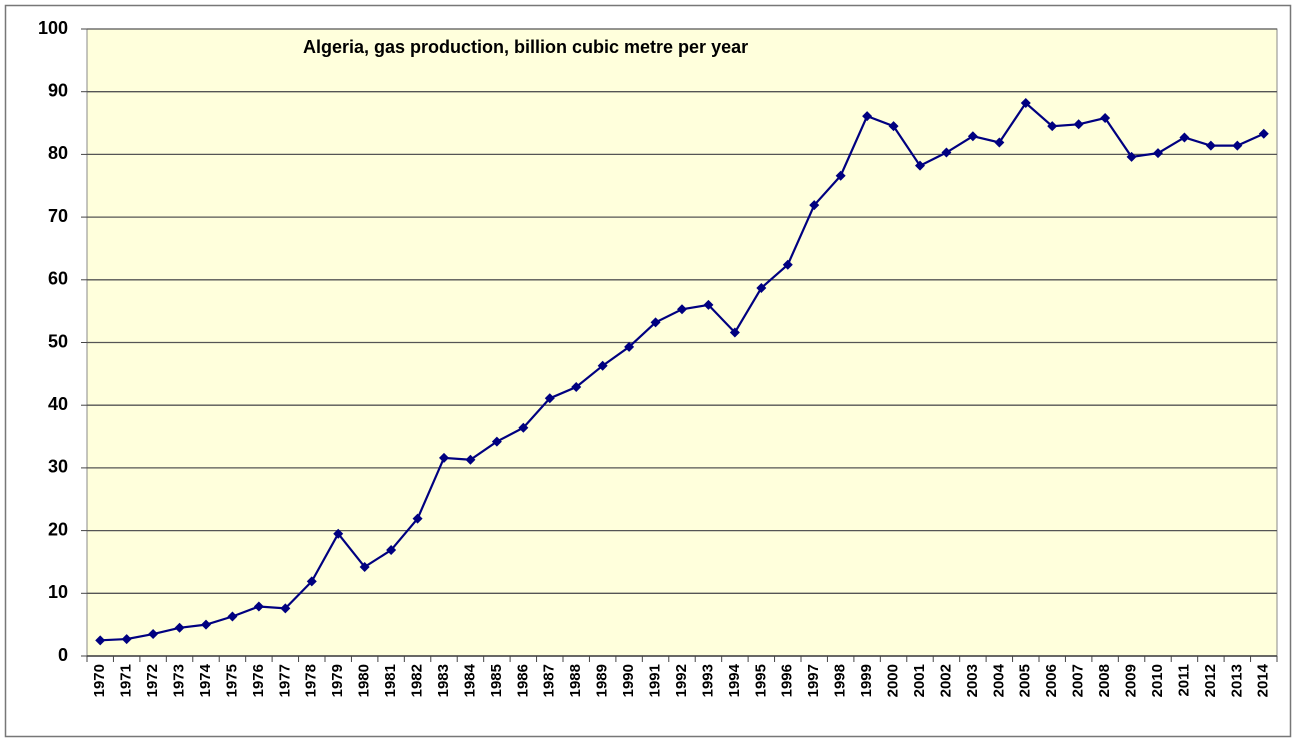 The height and width of the screenshot is (742, 1296). Describe the element at coordinates (311, 680) in the screenshot. I see `x-tick-label: 1978` at that location.